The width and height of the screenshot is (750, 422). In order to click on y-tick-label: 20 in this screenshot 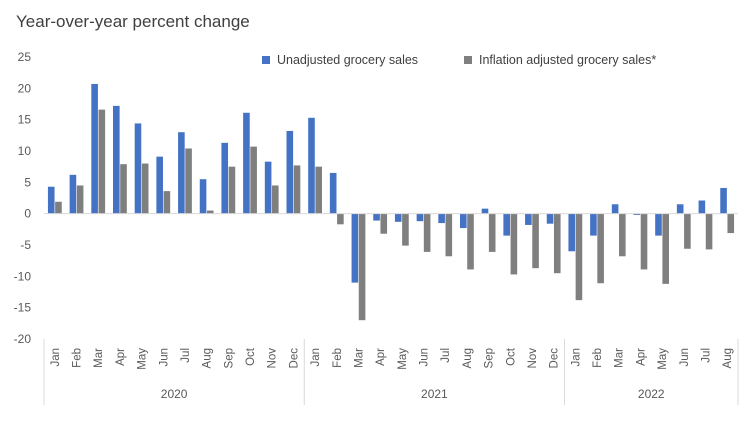, I will do `click(25, 88)`.